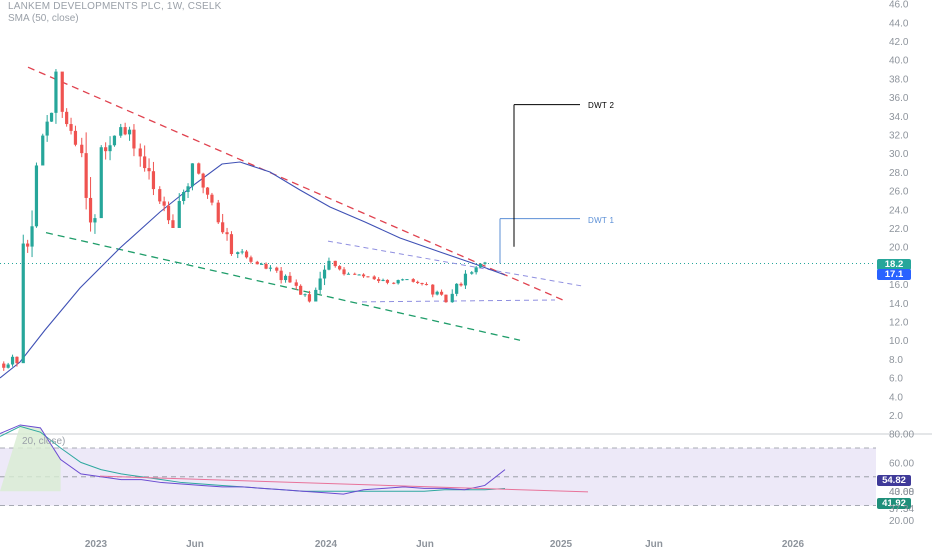 The height and width of the screenshot is (550, 932). I want to click on price-tick-label: 6.0, so click(896, 379).